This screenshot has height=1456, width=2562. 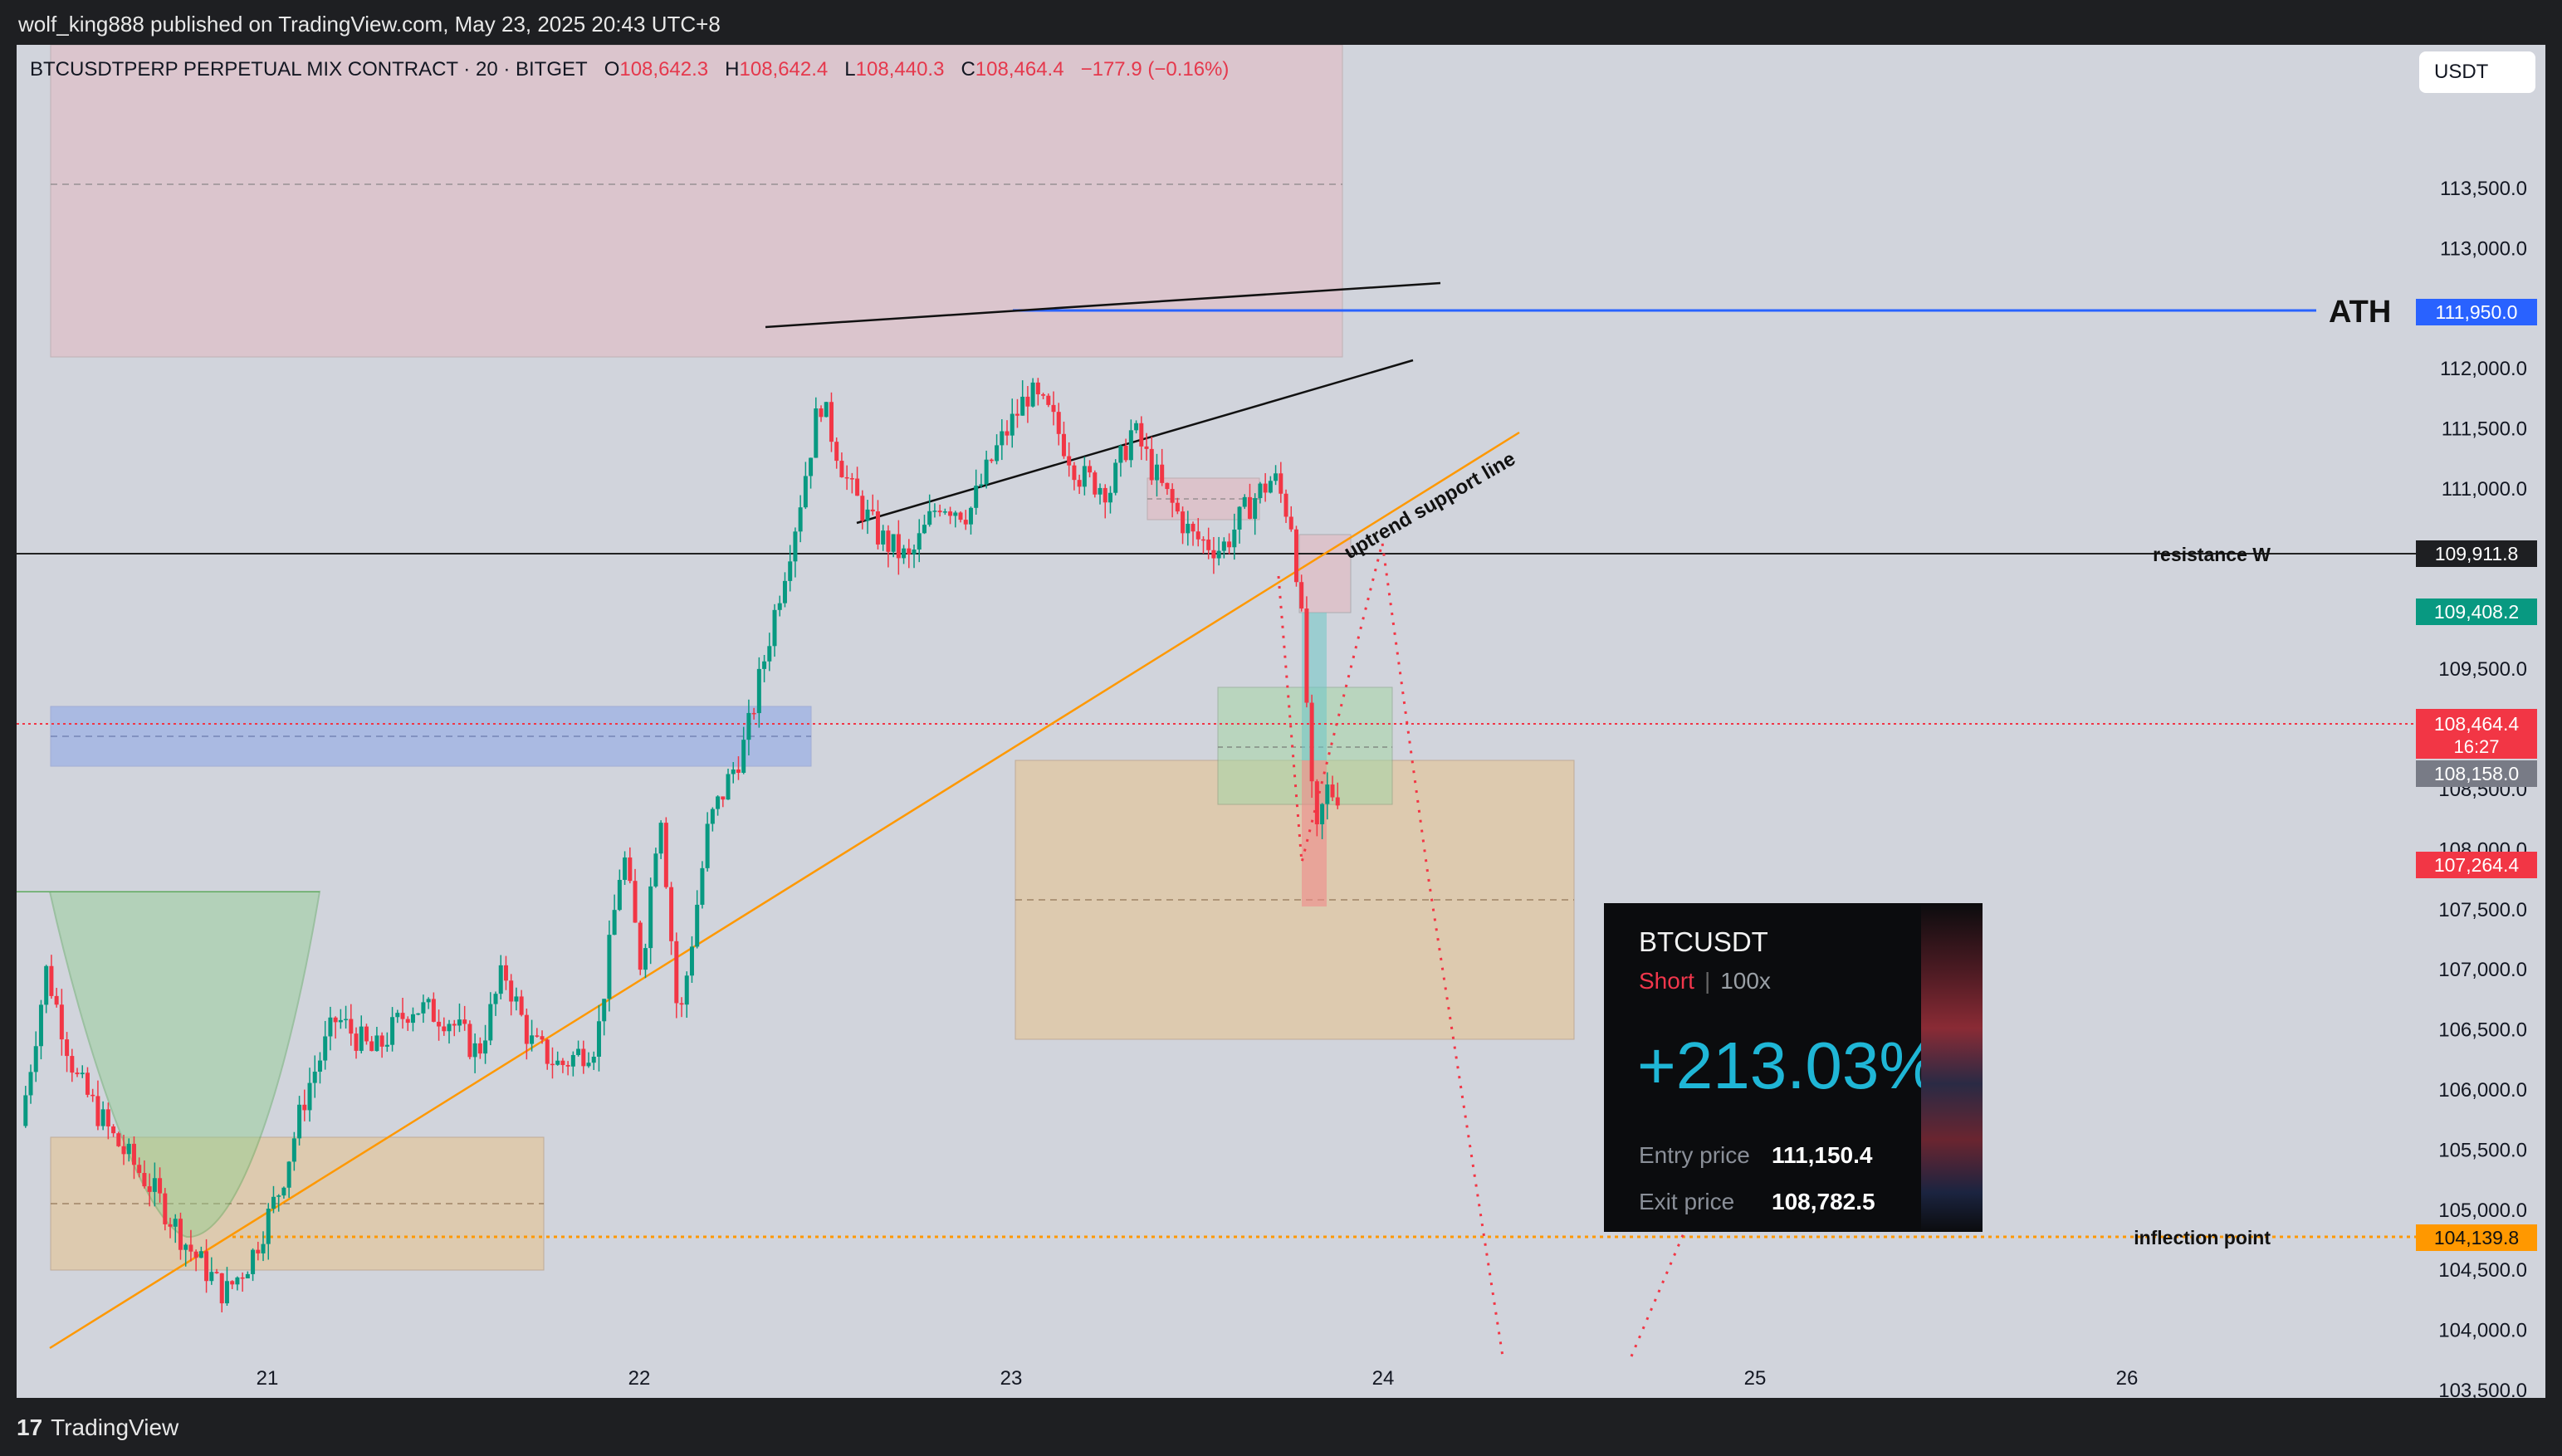 What do you see at coordinates (2477, 553) in the screenshot?
I see `resistance-tag: 109,911.8` at bounding box center [2477, 553].